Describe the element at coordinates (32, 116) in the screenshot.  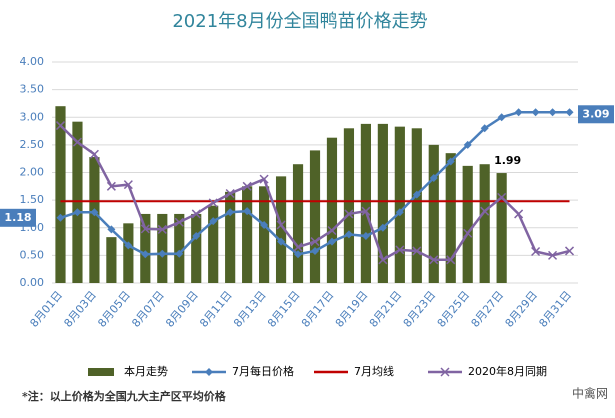
I see `y-tick-label: 3.00` at that location.